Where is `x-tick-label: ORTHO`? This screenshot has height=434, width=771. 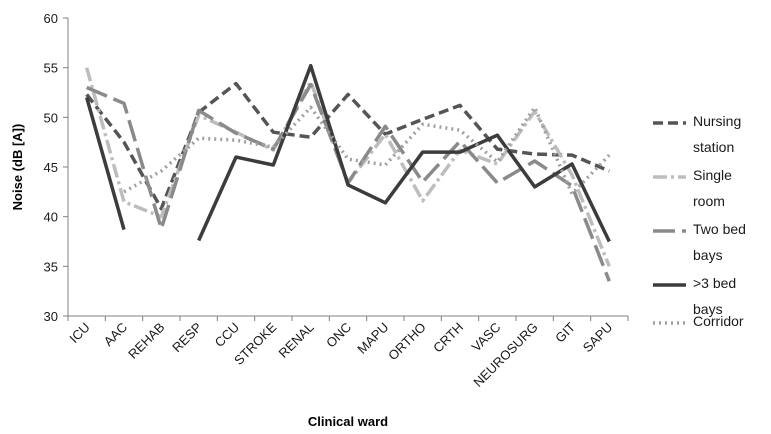
x-tick-label: ORTHO is located at coordinates (407, 342).